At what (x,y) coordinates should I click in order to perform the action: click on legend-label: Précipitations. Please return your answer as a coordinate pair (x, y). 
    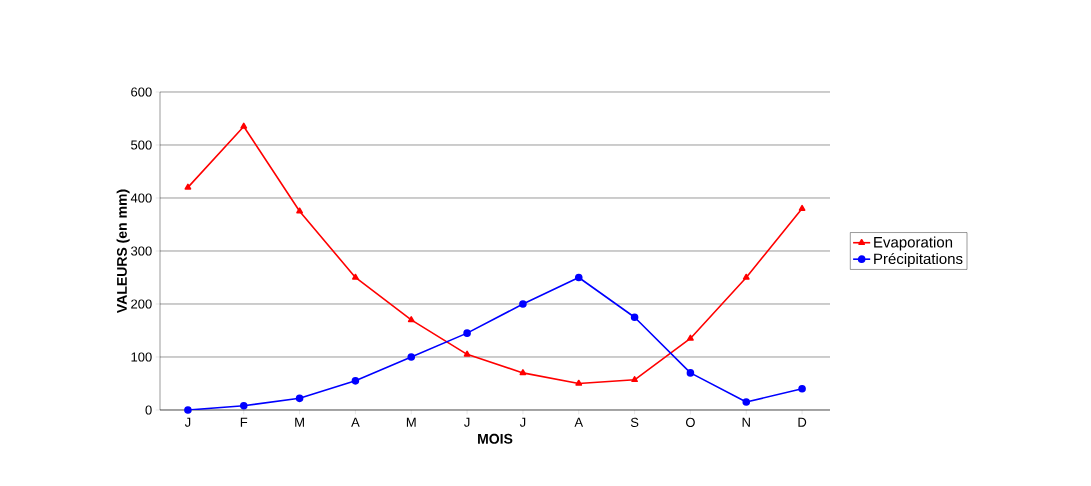
    Looking at the image, I should click on (918, 260).